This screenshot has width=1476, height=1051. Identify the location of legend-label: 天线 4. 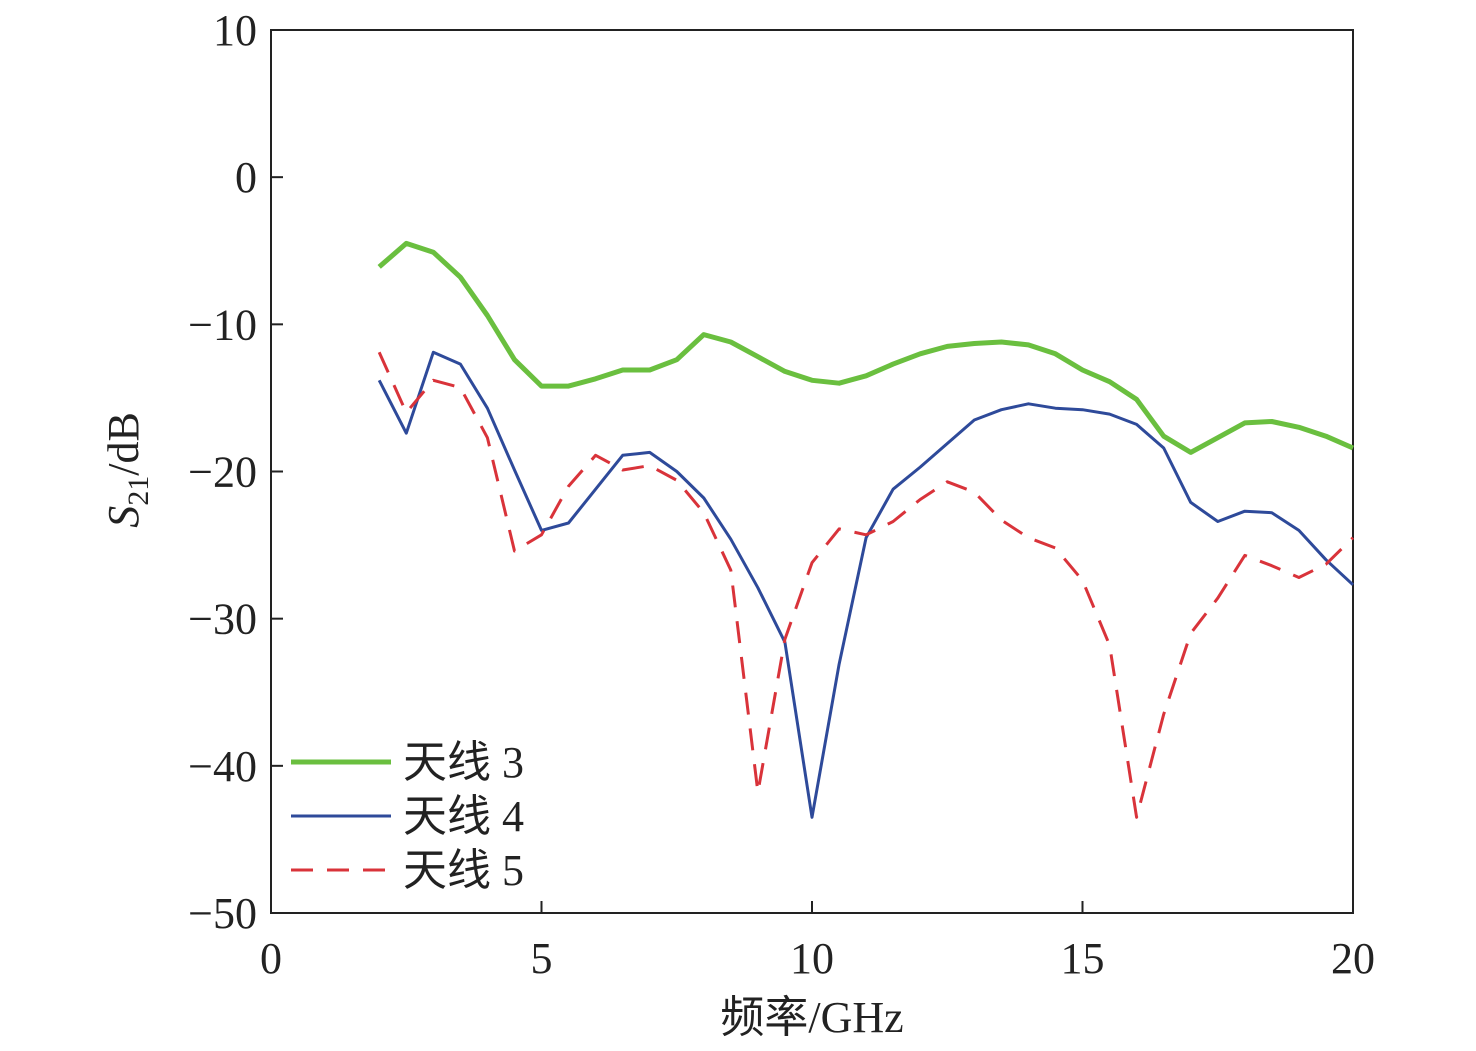
(463, 816).